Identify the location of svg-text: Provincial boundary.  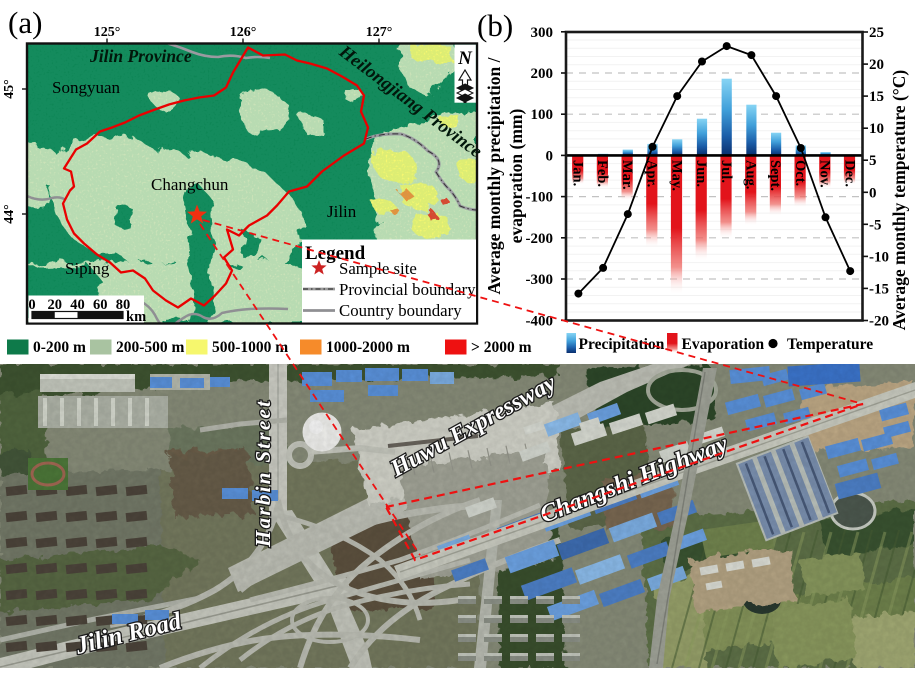
(407, 289).